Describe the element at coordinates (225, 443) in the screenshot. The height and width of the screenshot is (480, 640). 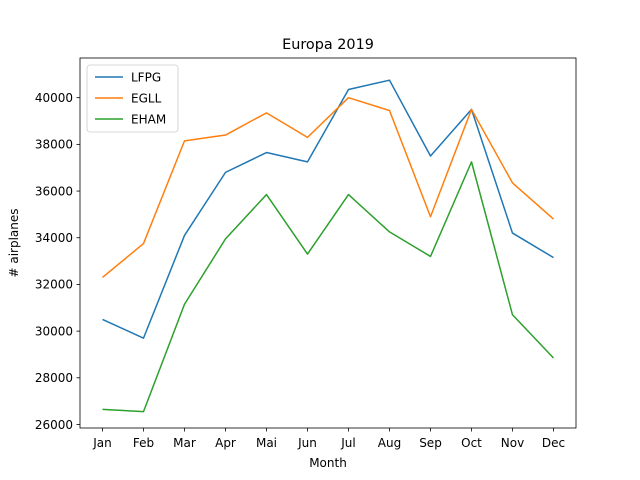
I see `x-tick-label: Apr` at that location.